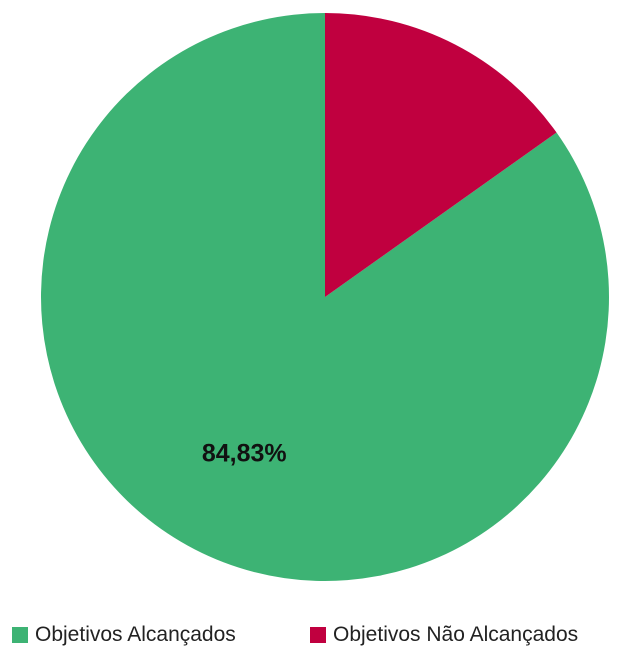 The height and width of the screenshot is (657, 641). What do you see at coordinates (135, 634) in the screenshot?
I see `legend-label-objetivos-alcancados: Objetivos Alcançados` at bounding box center [135, 634].